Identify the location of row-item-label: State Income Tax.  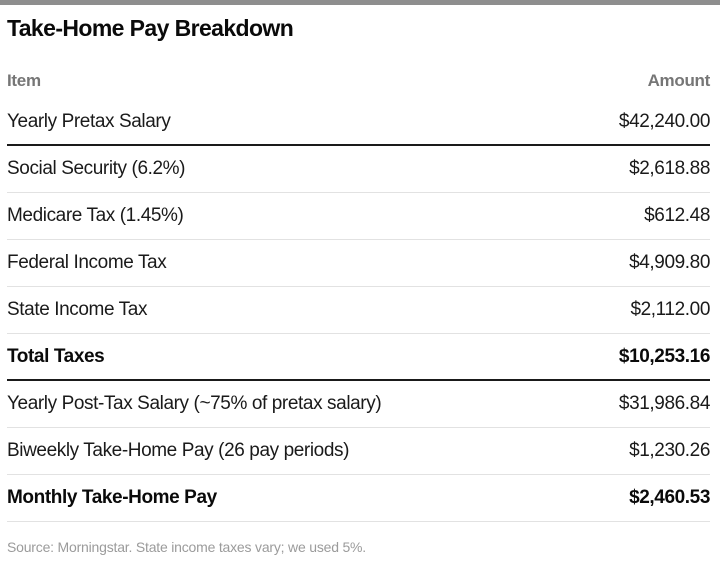
(77, 309).